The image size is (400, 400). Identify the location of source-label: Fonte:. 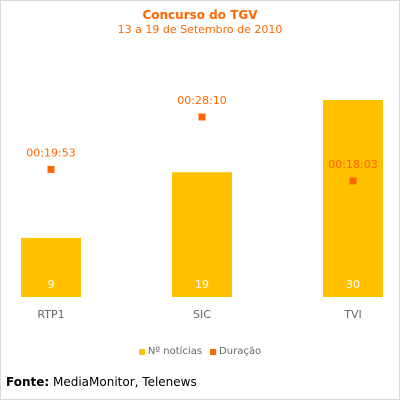
(28, 382).